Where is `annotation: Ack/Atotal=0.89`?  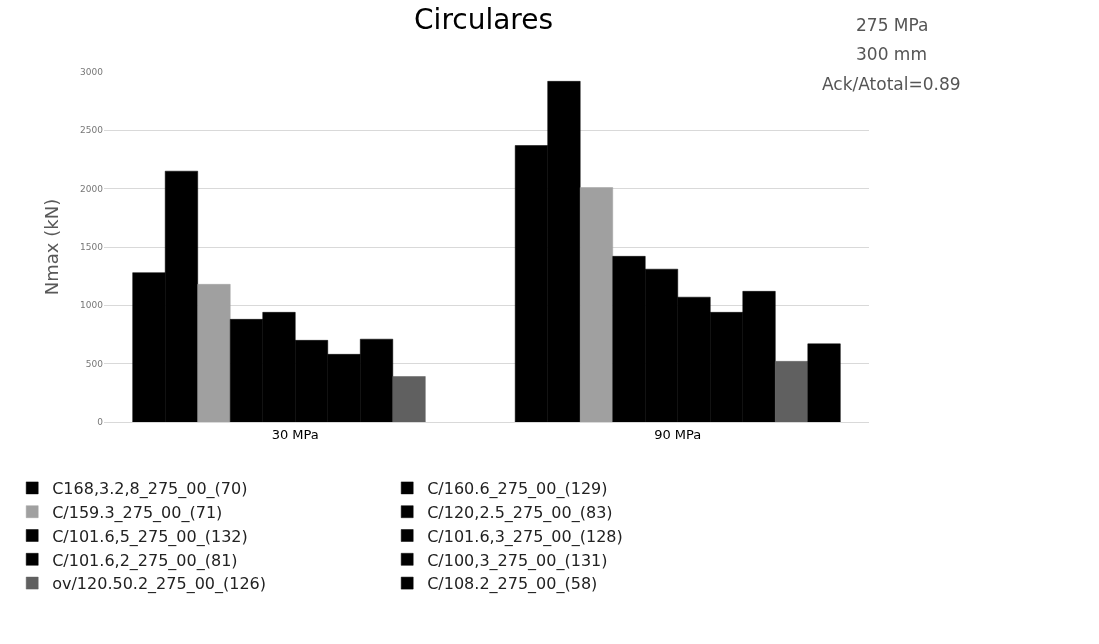 annotation: Ack/Atotal=0.89 is located at coordinates (891, 84).